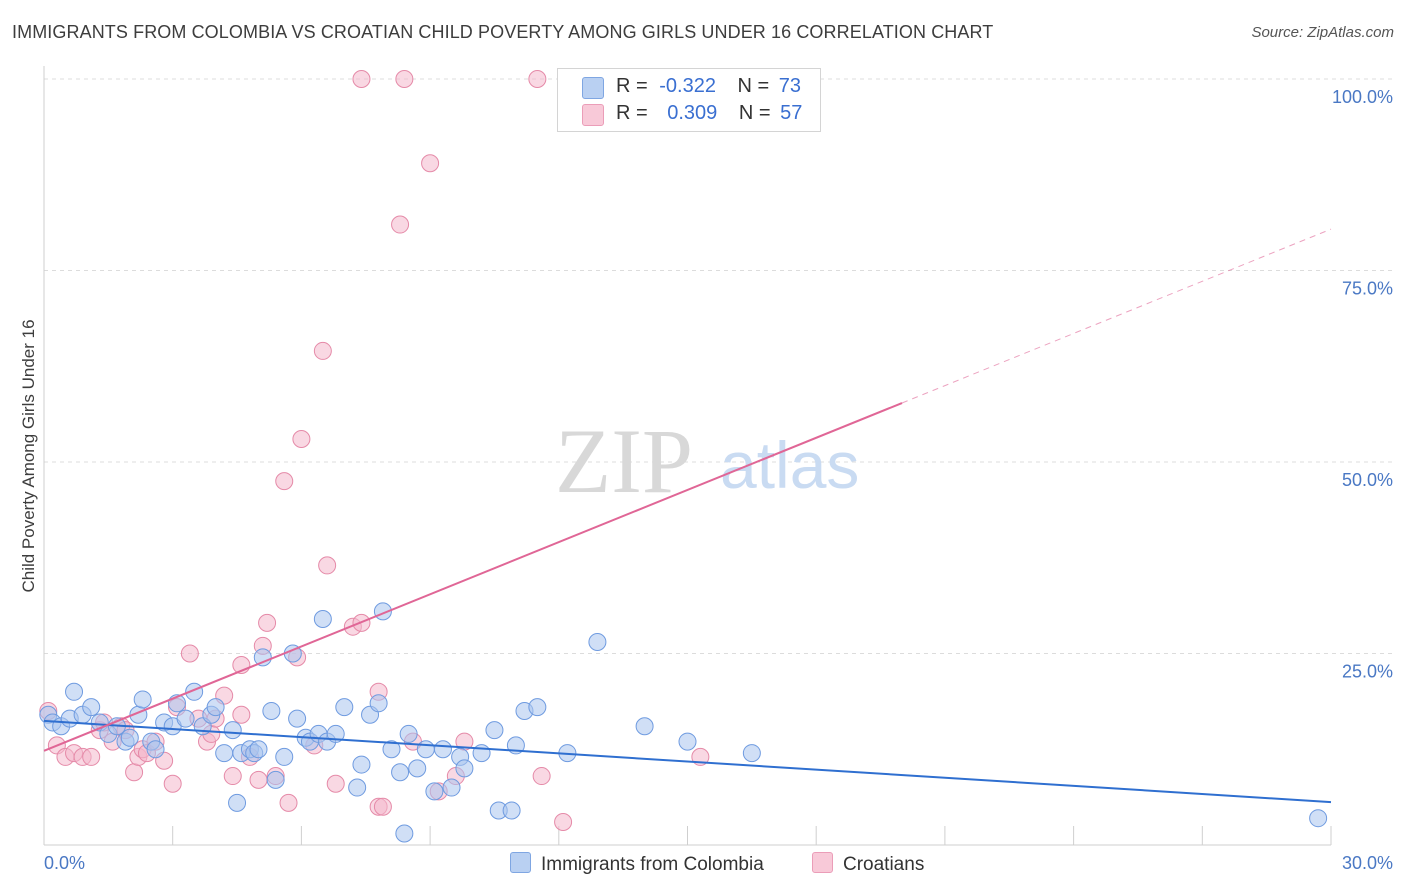  I want to click on croatian-trend-extension, so click(1116, 316).